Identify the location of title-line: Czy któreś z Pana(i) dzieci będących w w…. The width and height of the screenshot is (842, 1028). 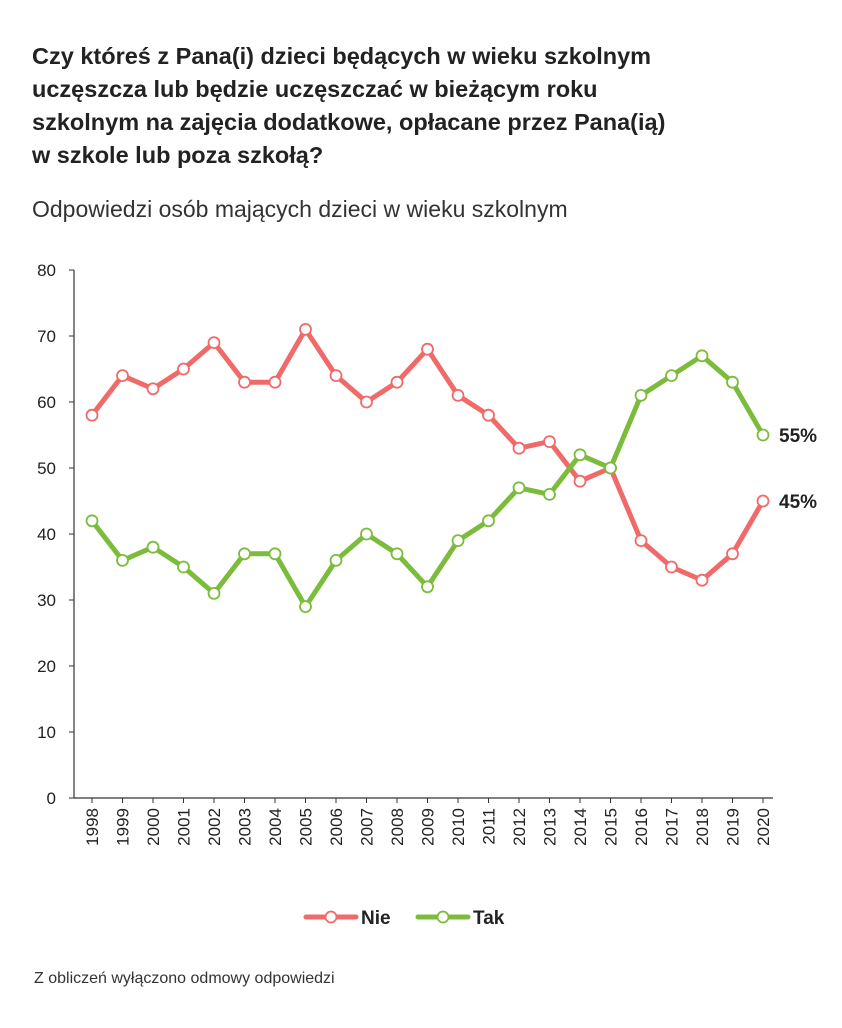
(342, 56).